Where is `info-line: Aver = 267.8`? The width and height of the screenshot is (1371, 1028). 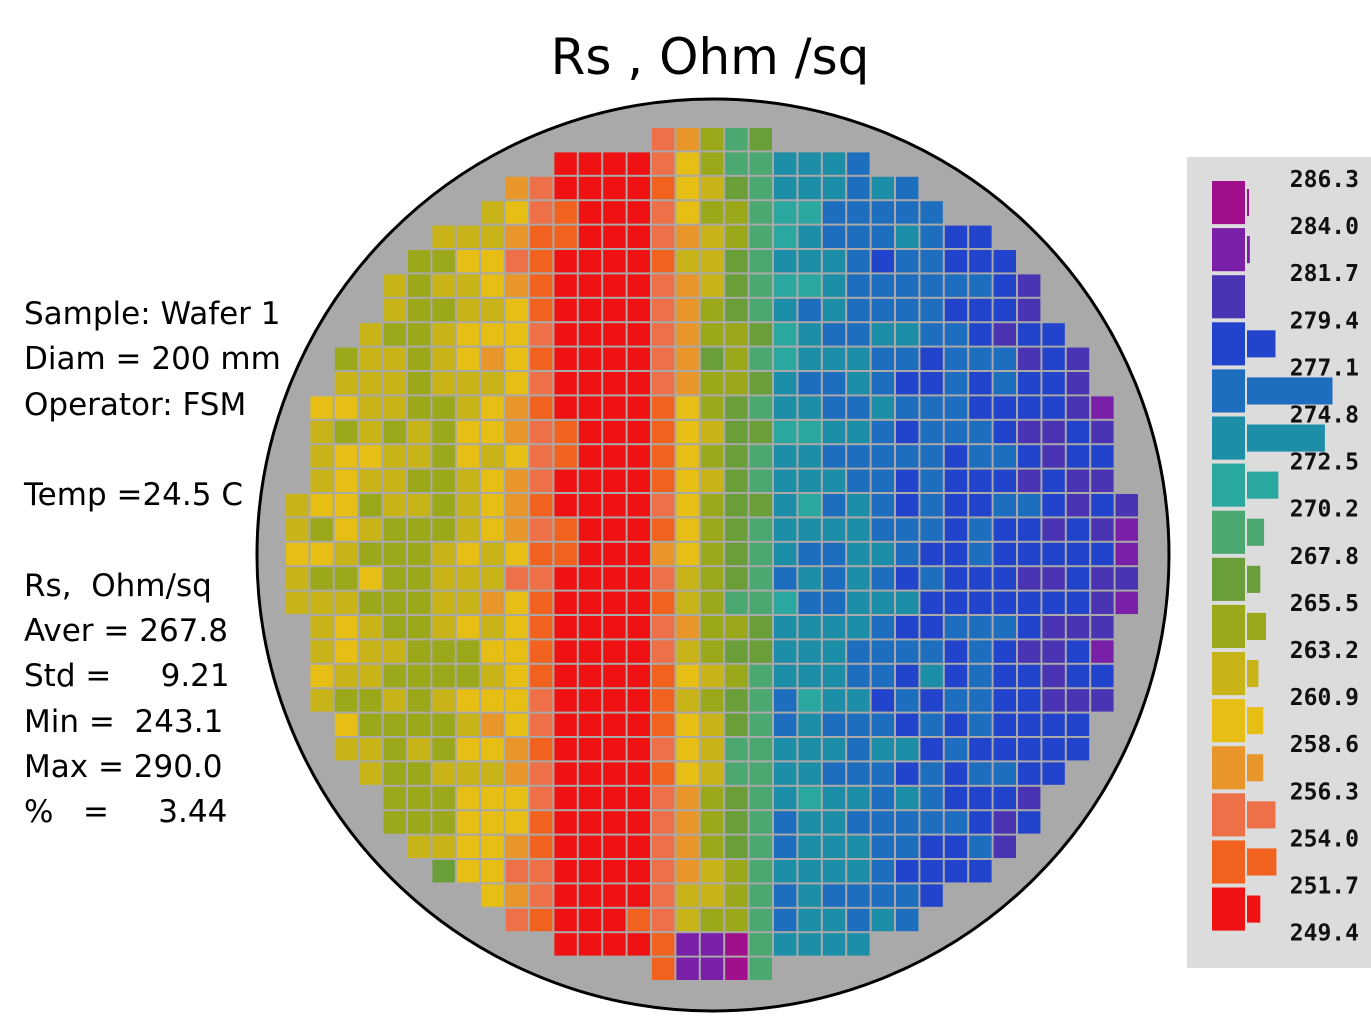
info-line: Aver = 267.8 is located at coordinates (126, 631).